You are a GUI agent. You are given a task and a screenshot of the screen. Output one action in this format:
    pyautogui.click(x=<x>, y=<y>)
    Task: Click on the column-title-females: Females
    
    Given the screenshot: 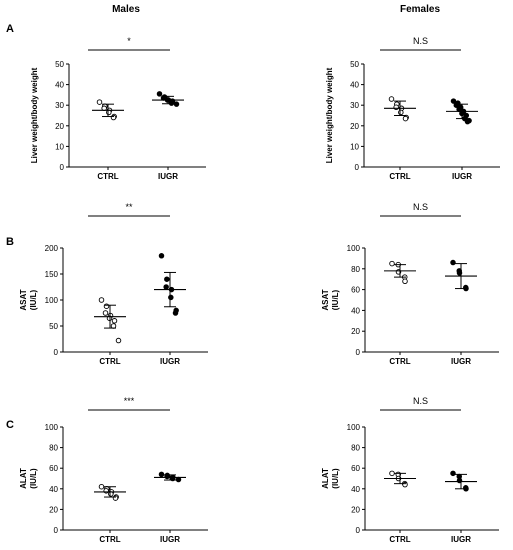 What is the action you would take?
    pyautogui.click(x=420, y=9)
    